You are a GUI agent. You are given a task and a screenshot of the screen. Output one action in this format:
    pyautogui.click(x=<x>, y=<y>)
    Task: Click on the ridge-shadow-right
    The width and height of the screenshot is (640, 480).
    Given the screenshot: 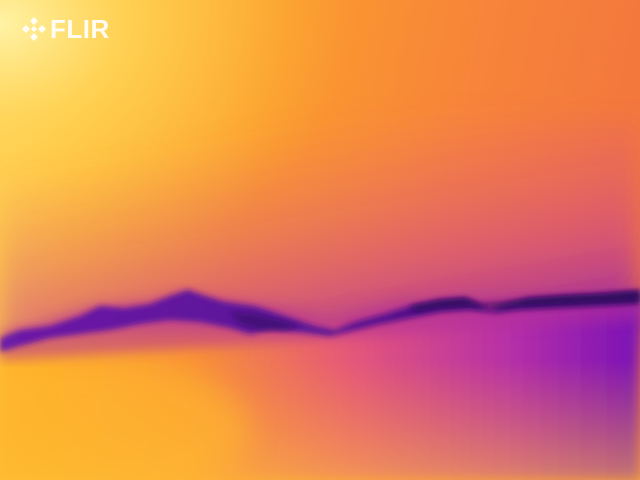 What is the action you would take?
    pyautogui.click(x=525, y=302)
    